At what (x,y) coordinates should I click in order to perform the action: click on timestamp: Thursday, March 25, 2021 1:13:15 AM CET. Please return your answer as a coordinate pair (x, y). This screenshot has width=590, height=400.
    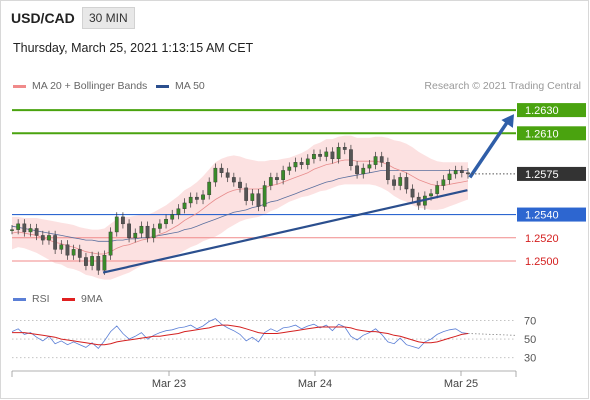
    Looking at the image, I should click on (133, 48).